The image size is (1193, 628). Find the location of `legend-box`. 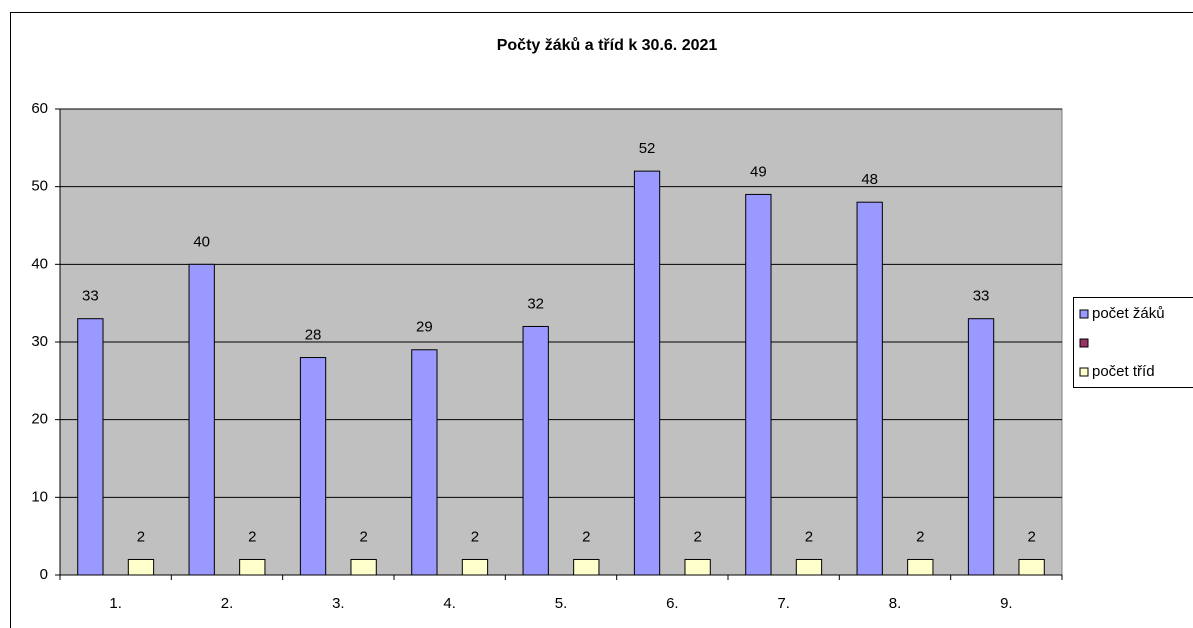

legend-box is located at coordinates (1133, 342).